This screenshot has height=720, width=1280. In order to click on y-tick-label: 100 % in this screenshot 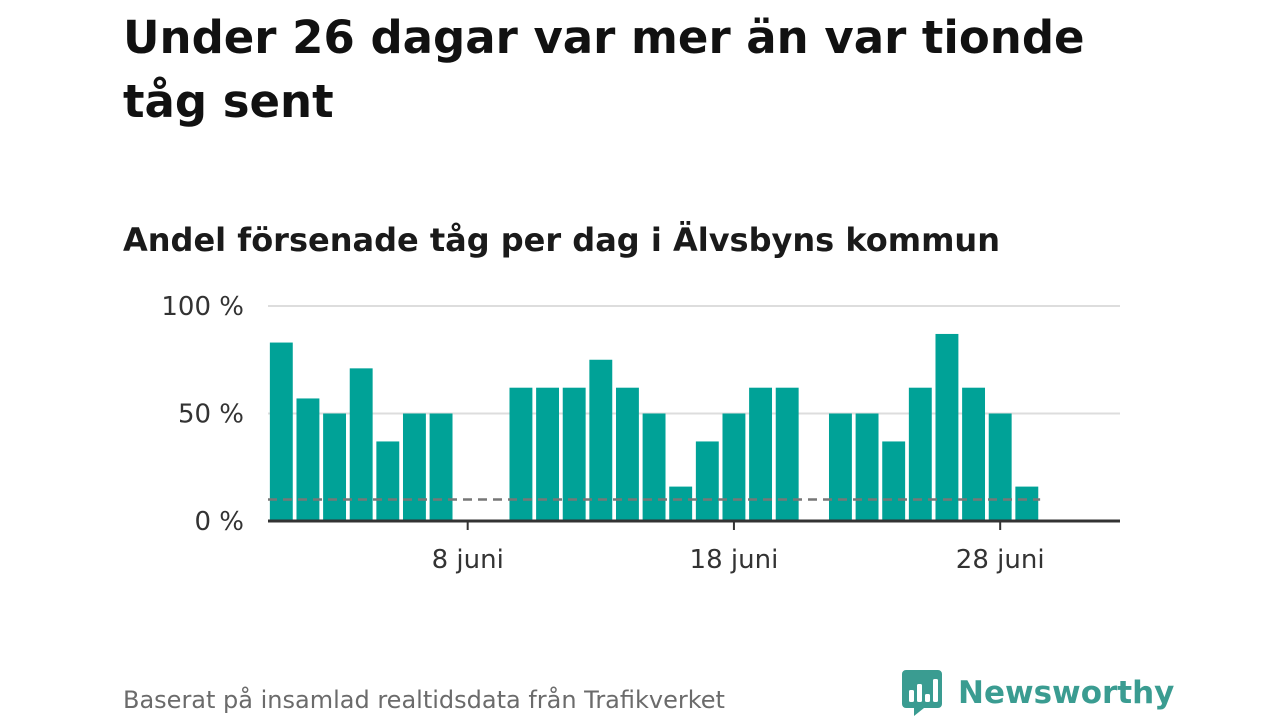, I will do `click(202, 307)`.